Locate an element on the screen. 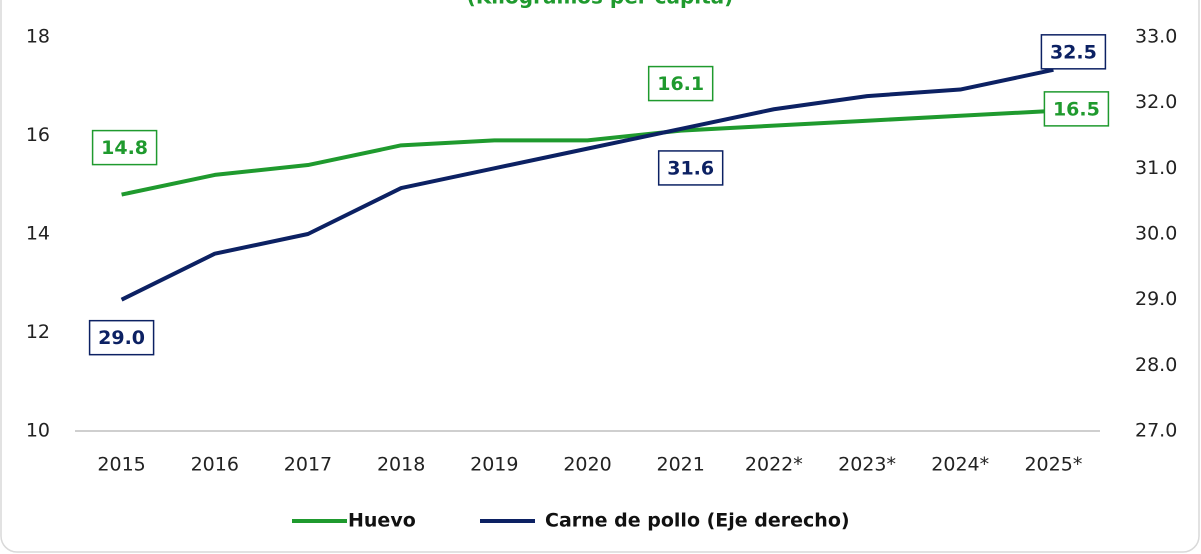  data-label: 16.5 is located at coordinates (1076, 109).